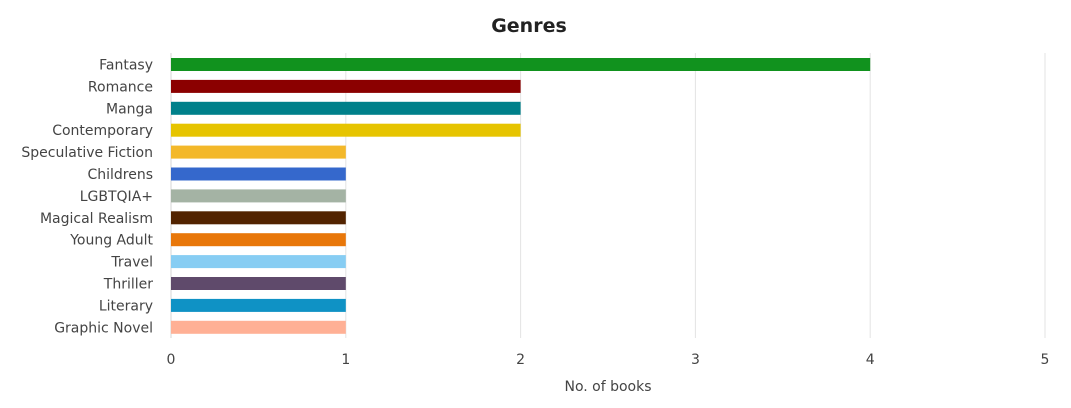 The width and height of the screenshot is (1071, 408). Describe the element at coordinates (258, 152) in the screenshot. I see `bar-speculative-fiction` at that location.